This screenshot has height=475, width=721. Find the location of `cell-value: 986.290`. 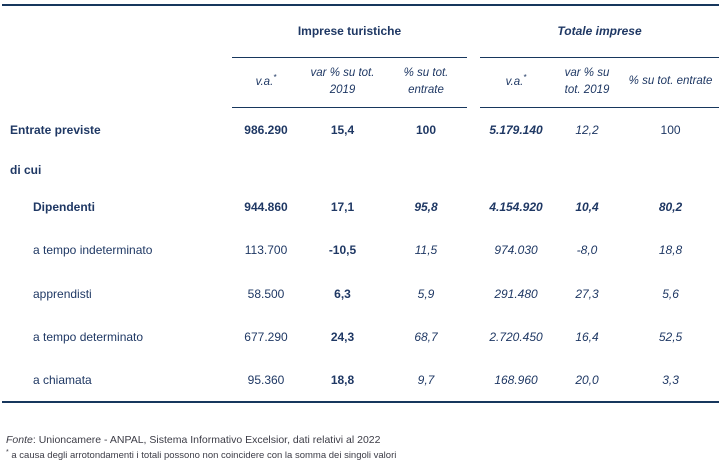

cell-value: 986.290 is located at coordinates (266, 130).